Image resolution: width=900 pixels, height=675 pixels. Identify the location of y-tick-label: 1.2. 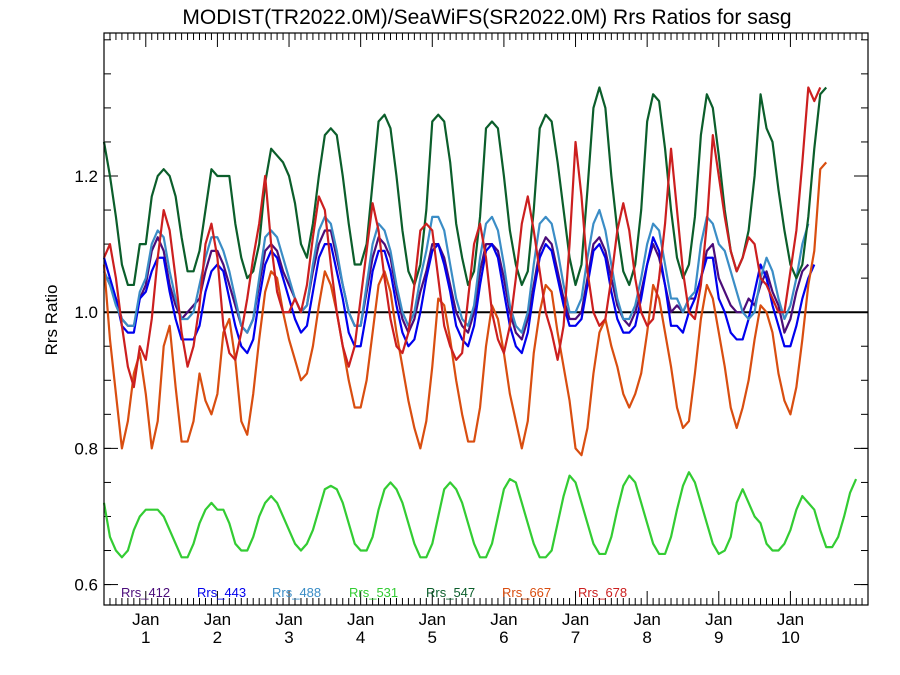
(86, 176).